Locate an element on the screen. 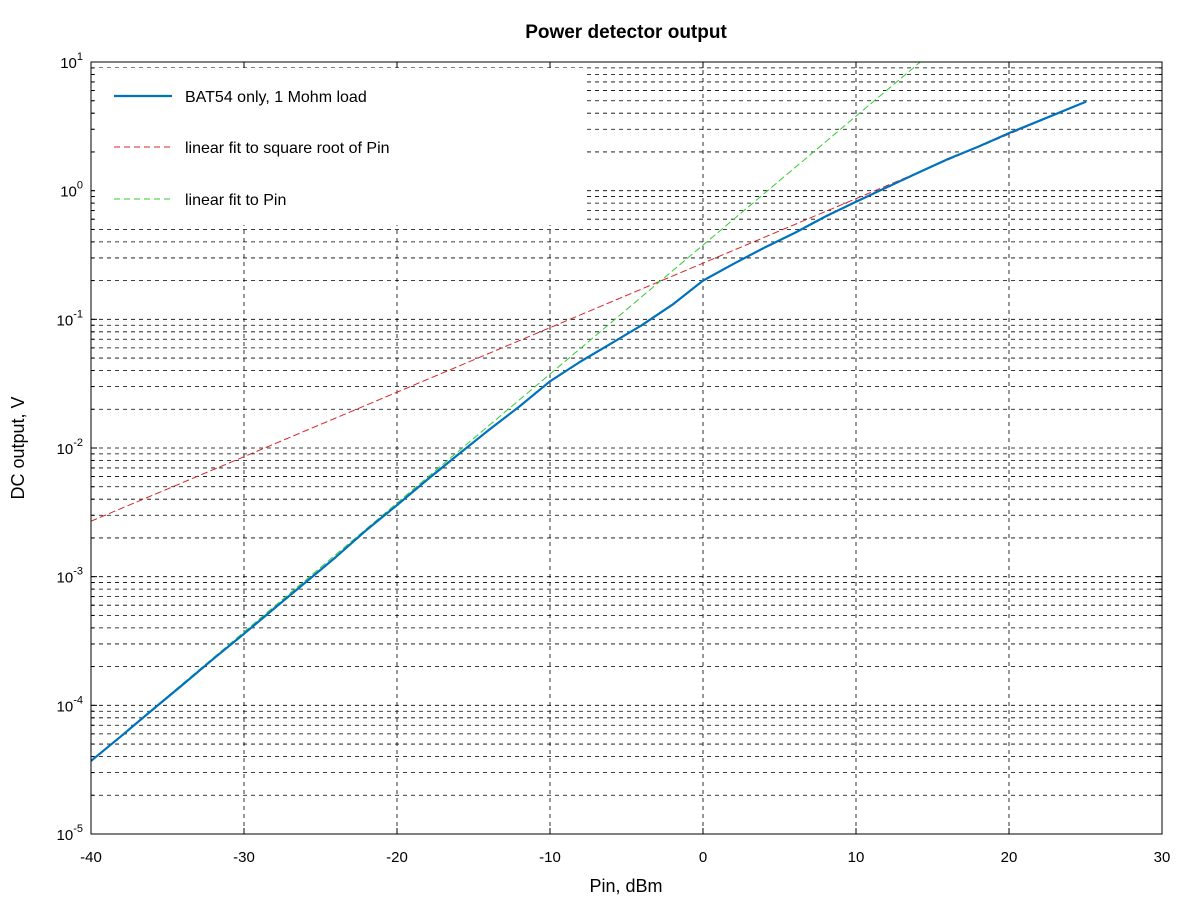 Image resolution: width=1200 pixels, height=900 pixels. x-tick-label: -20 is located at coordinates (397, 857).